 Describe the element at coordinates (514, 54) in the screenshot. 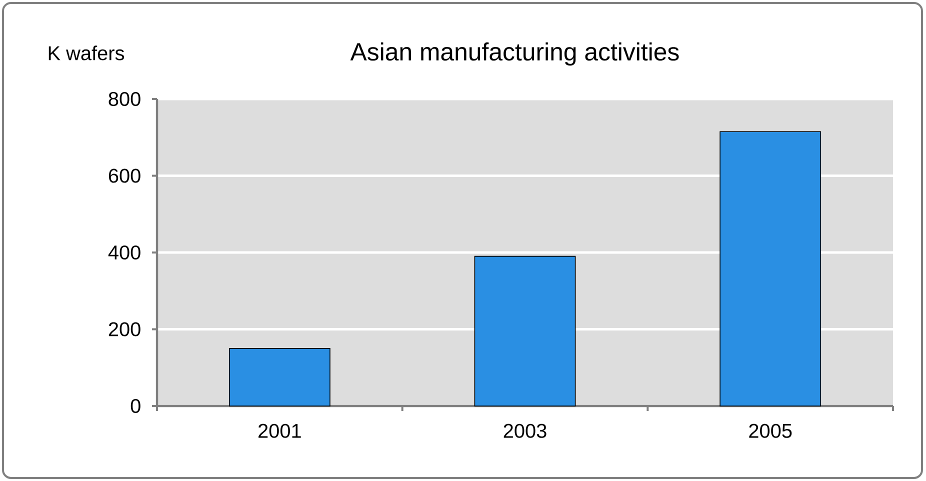

I see `chart-title: Asian manufacturing activities` at that location.